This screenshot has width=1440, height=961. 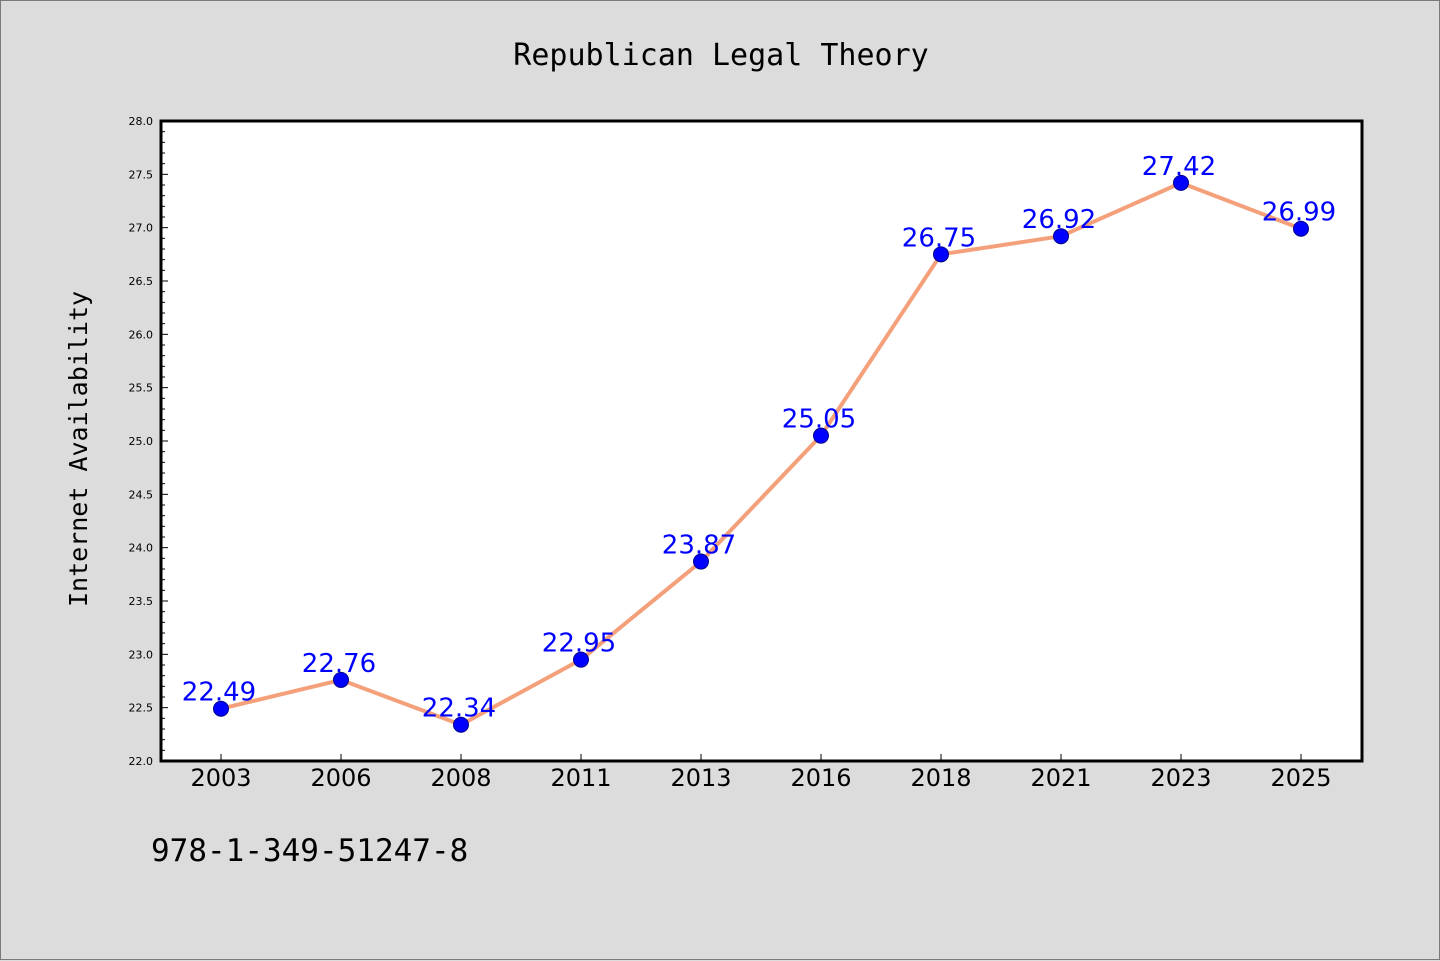 I want to click on y-tick-label: 26.5, so click(x=141, y=281).